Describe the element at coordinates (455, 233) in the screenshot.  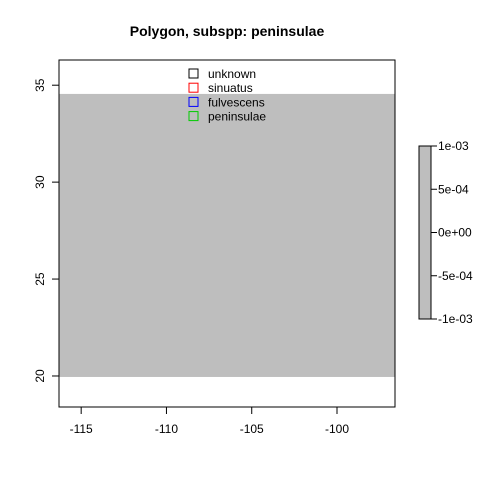
I see `colorbar-tick-label: 0e+00` at that location.